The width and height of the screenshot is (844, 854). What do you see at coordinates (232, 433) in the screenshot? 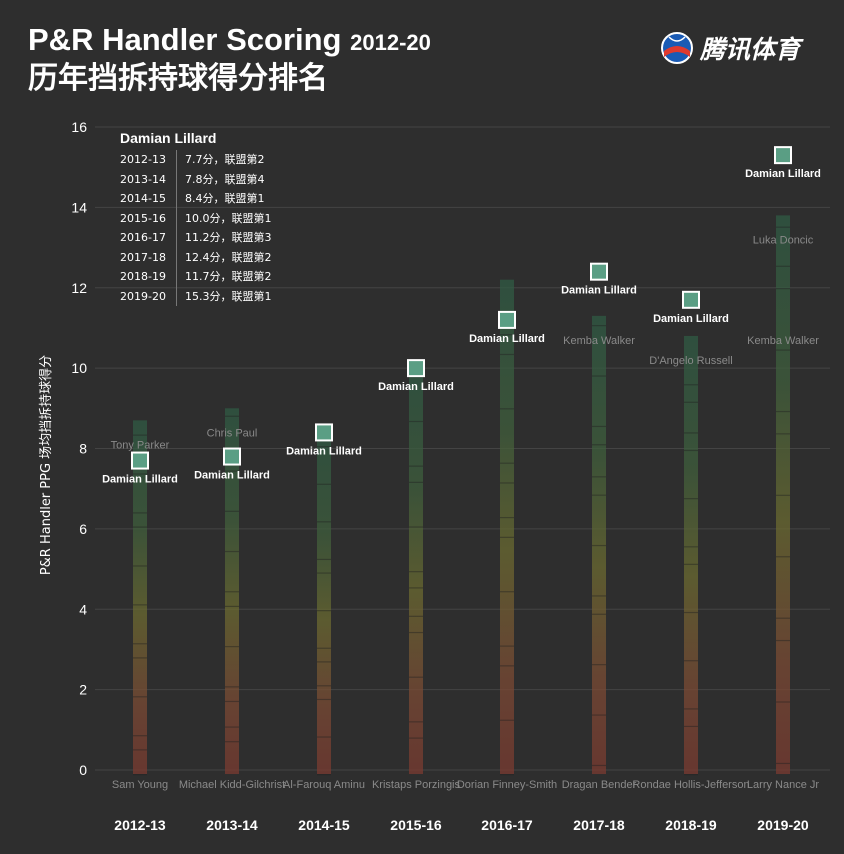
I see `league-top-label: Chris Paul` at bounding box center [232, 433].